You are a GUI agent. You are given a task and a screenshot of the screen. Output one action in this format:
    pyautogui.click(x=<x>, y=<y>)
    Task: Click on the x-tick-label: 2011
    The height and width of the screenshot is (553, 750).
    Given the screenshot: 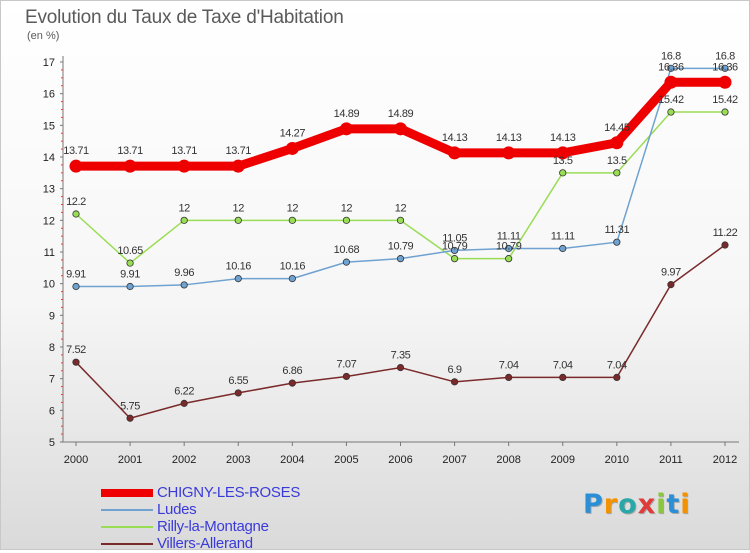 What is the action you would take?
    pyautogui.click(x=671, y=460)
    